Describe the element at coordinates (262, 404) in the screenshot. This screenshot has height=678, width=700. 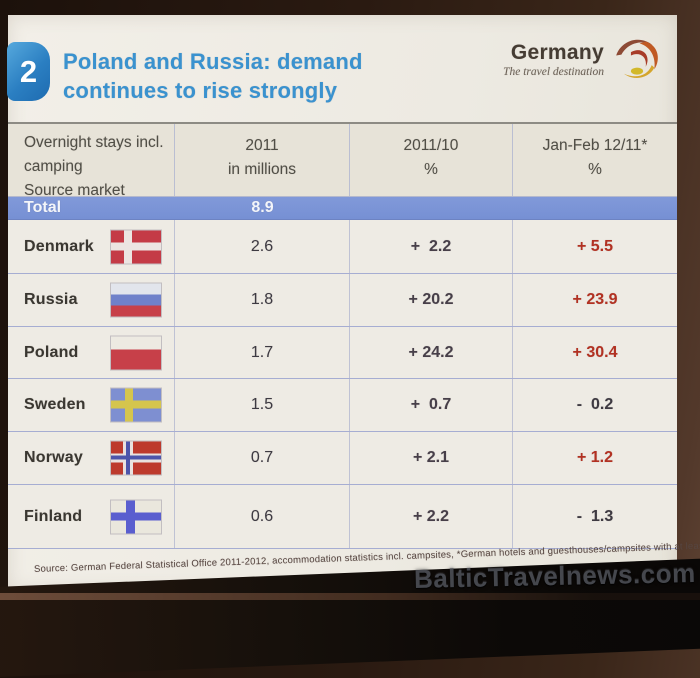
I see `value-2011: 1.5` at that location.